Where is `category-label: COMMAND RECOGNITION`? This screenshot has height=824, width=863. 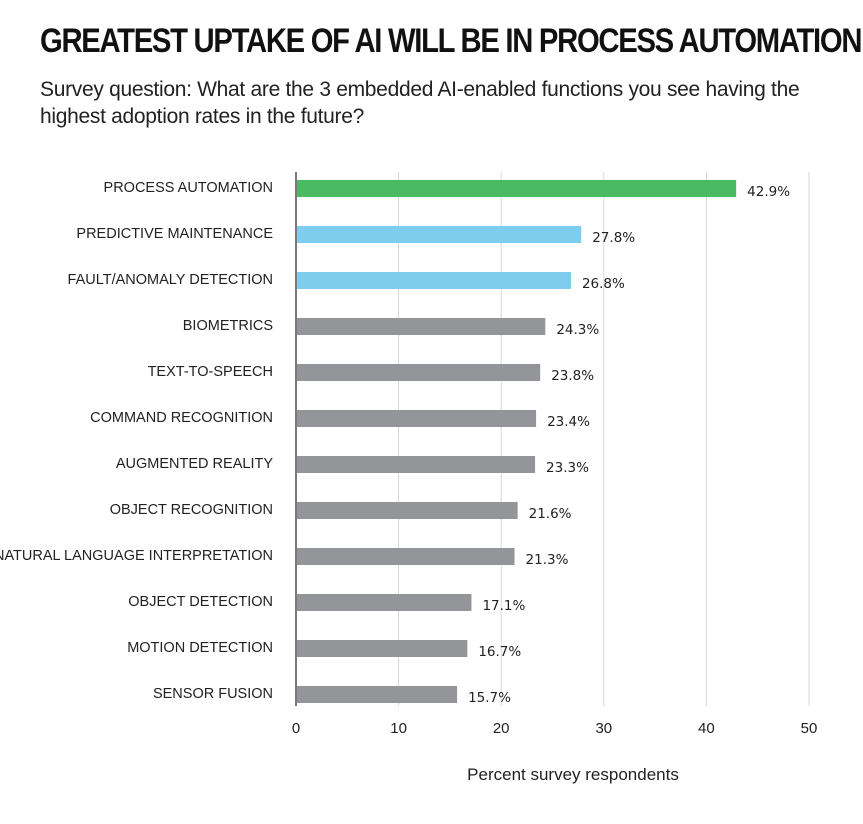
category-label: COMMAND RECOGNITION is located at coordinates (181, 418).